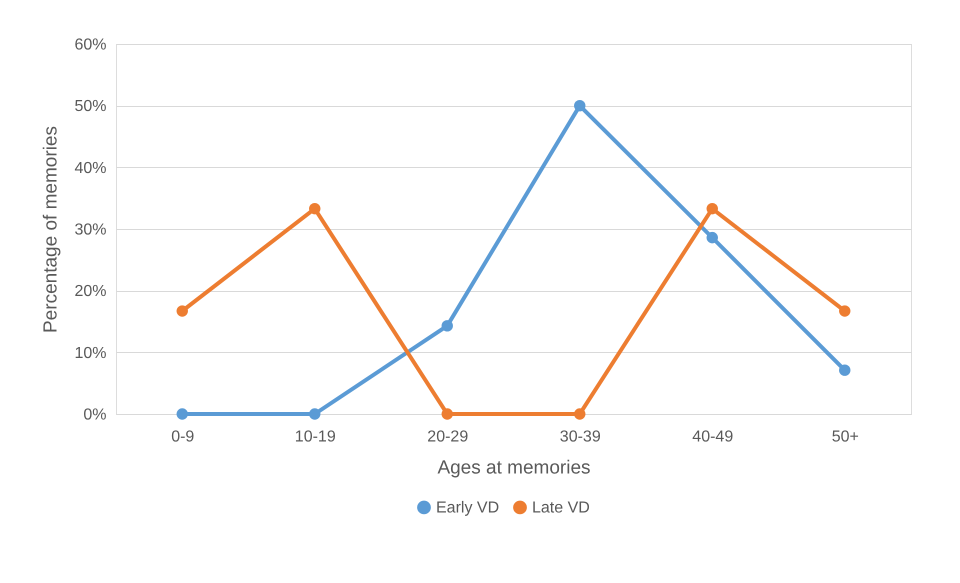 Image resolution: width=960 pixels, height=583 pixels. I want to click on y-tick-label: 10%, so click(90, 353).